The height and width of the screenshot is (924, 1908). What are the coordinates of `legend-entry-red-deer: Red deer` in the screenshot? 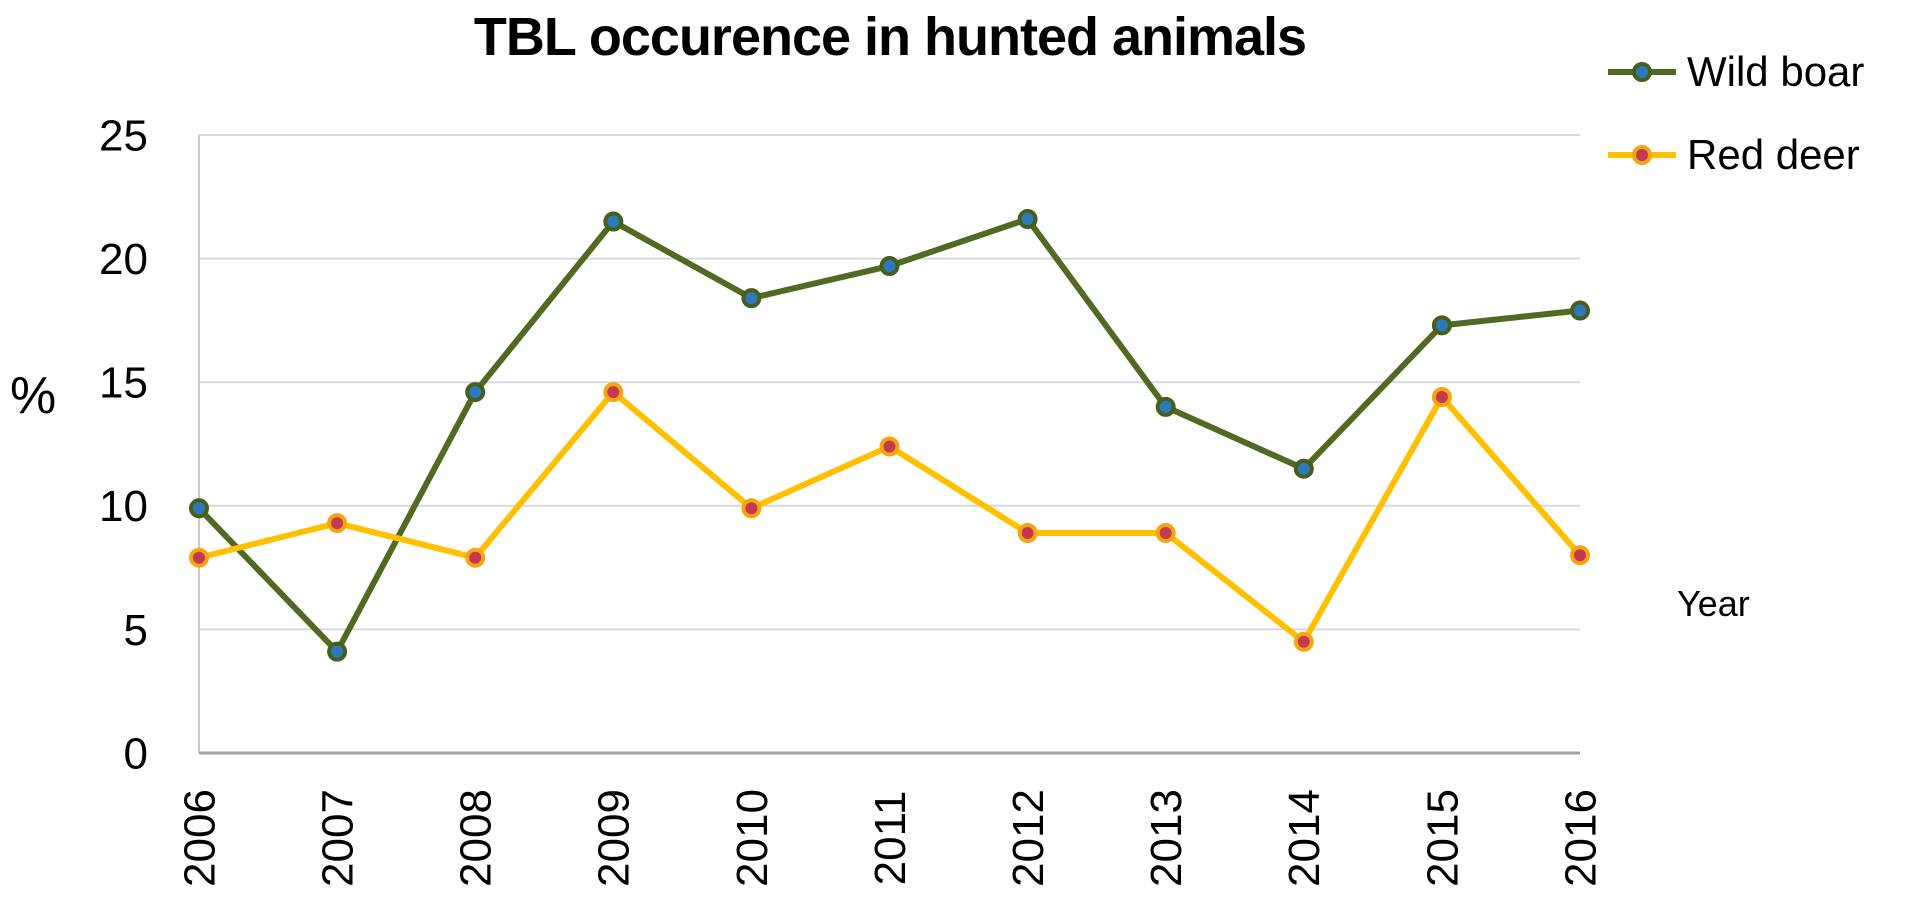 It's located at (1733, 155).